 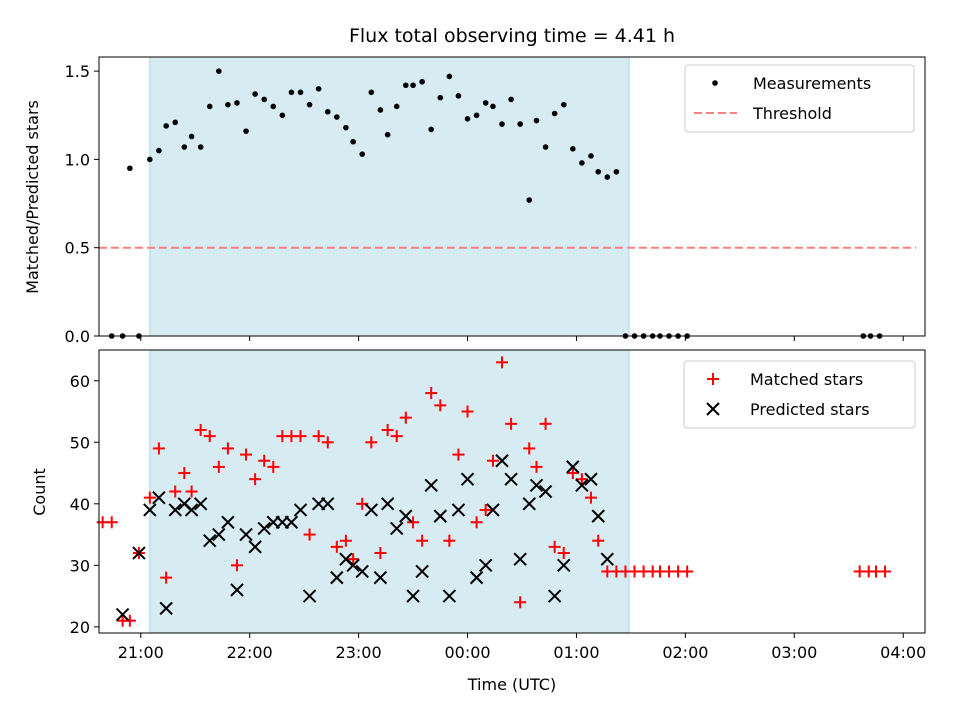 What do you see at coordinates (80, 442) in the screenshot?
I see `bottom-y-tick-label: 50` at bounding box center [80, 442].